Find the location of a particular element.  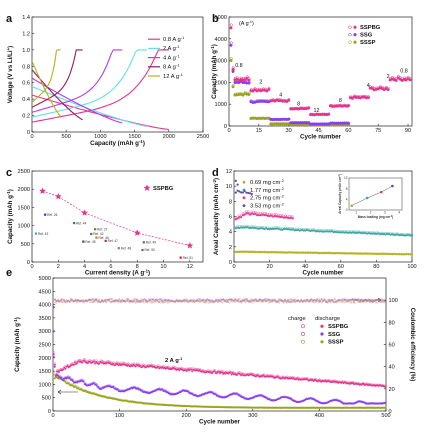

panel-letter-b: b is located at coordinates (215, 19).